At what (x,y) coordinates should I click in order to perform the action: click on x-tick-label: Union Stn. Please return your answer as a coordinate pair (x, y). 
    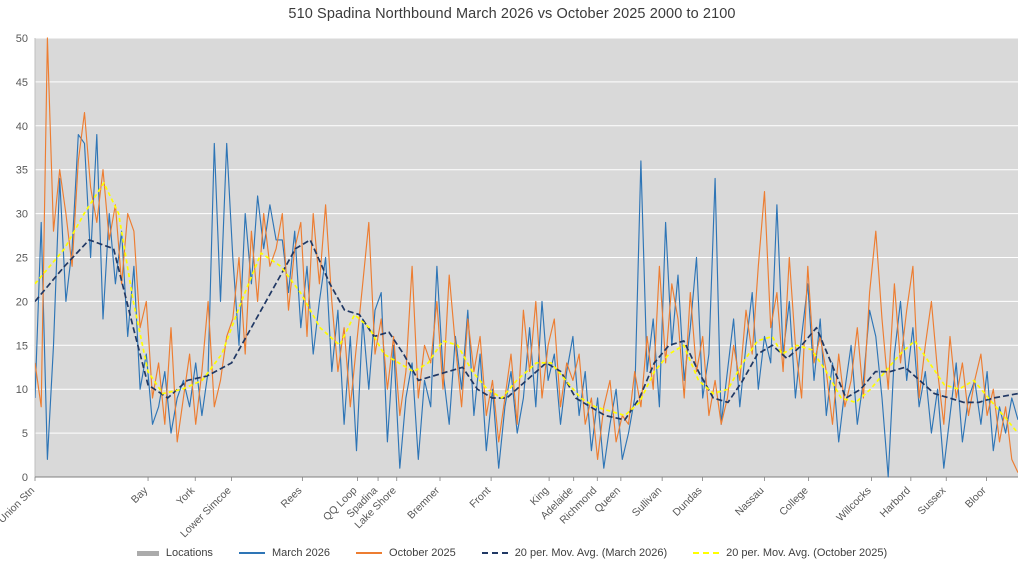
    Looking at the image, I should click on (18, 505).